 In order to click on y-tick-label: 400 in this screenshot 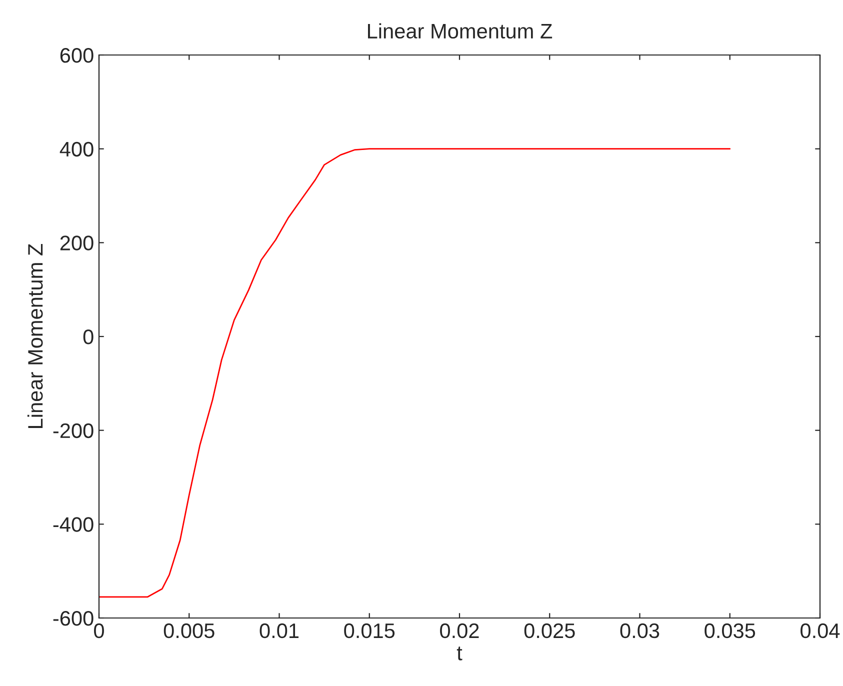, I will do `click(77, 149)`.